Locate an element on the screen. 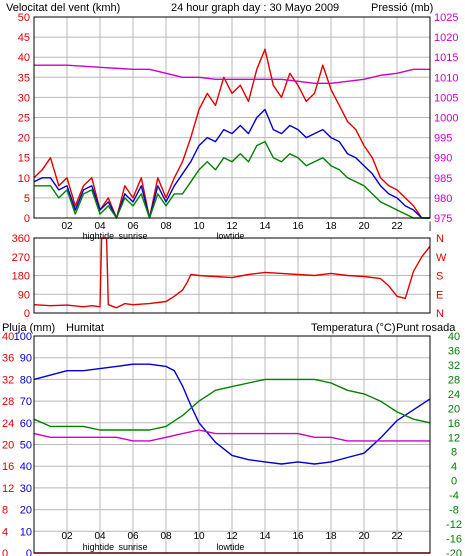 This screenshot has height=556, width=465. temperature-y-tick-15: 40 is located at coordinates (454, 337).